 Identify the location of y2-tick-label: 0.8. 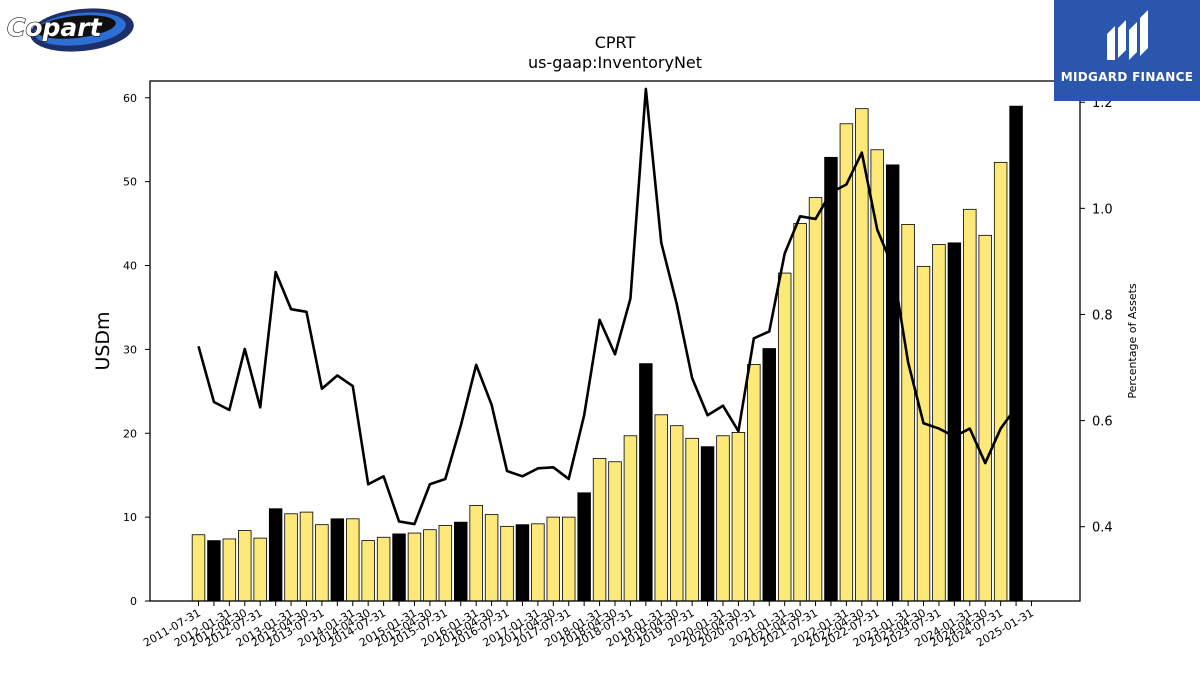
(1102, 315).